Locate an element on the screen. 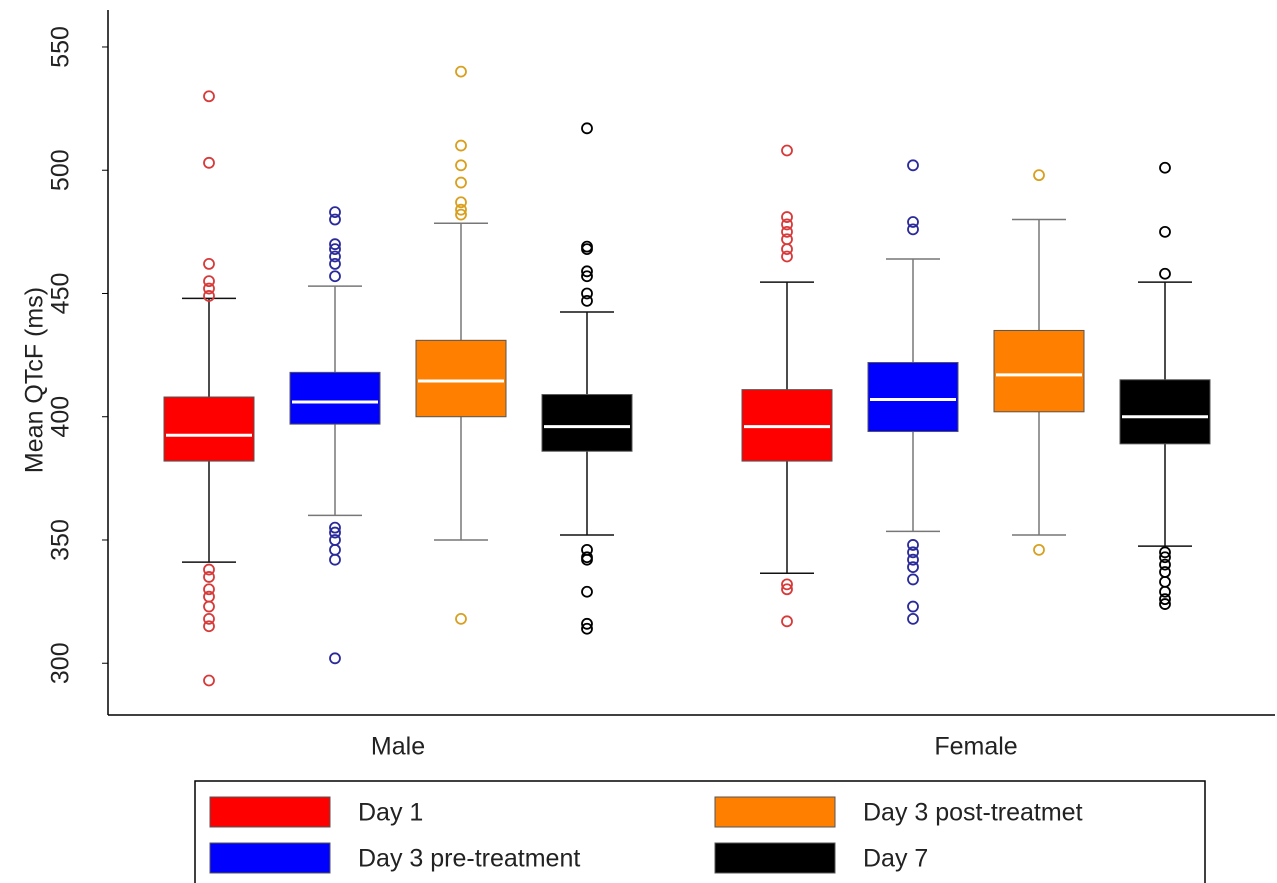  y-tick-label: 400 is located at coordinates (61, 417).